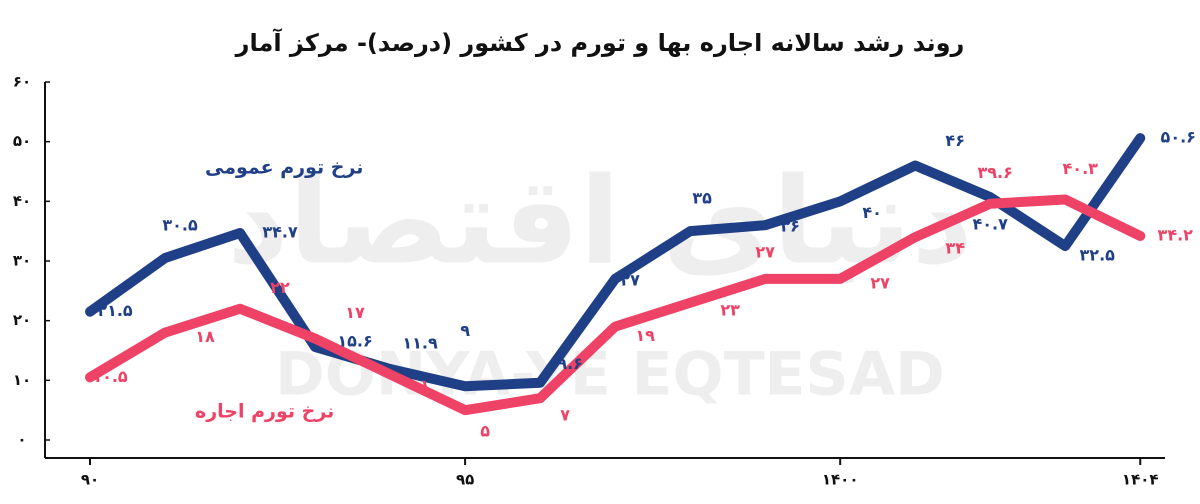 The image size is (1200, 504). I want to click on y-tick-label: ۶۰, so click(22, 82).